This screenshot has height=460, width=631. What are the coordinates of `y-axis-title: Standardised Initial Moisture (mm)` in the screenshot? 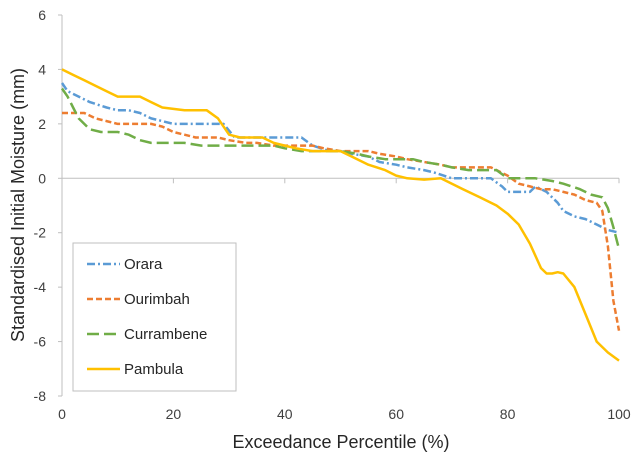 It's located at (18, 205).